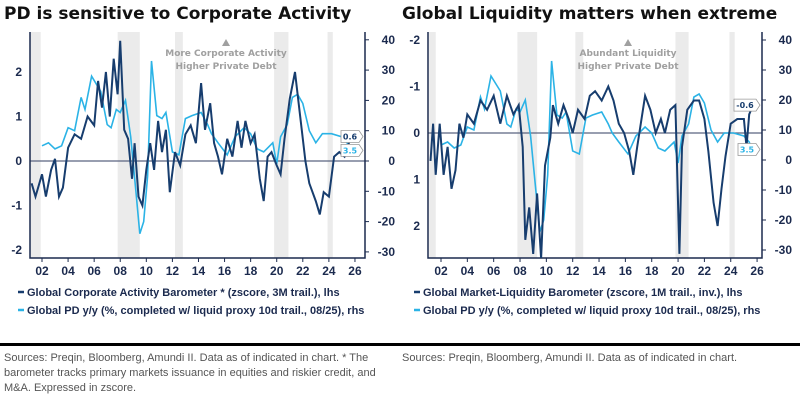 The image size is (800, 400). What do you see at coordinates (177, 14) in the screenshot?
I see `chart-title-left: PD is sensitive to Corporate Activity` at bounding box center [177, 14].